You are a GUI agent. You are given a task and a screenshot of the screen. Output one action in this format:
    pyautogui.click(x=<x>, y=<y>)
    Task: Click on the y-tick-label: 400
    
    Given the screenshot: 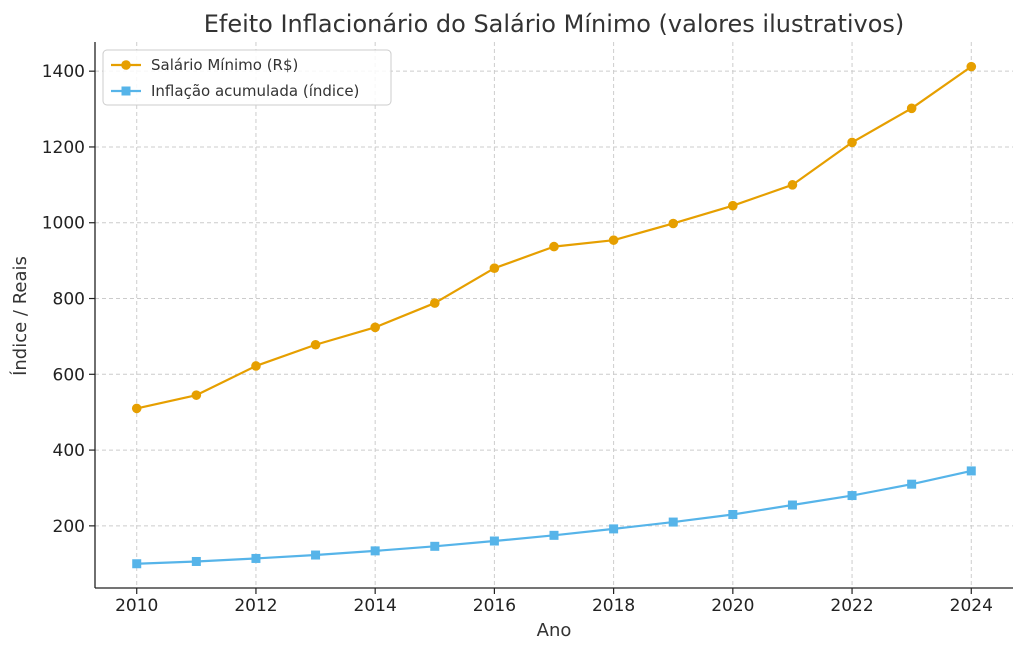 What is the action you would take?
    pyautogui.click(x=69, y=451)
    